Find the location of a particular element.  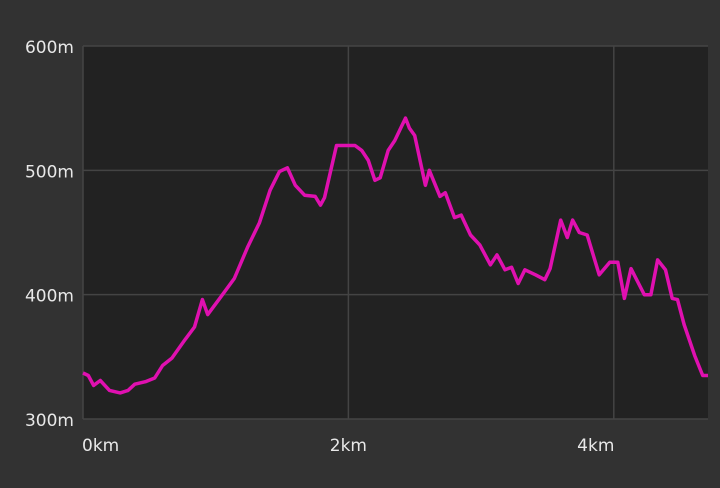

x-tick-label: 2km is located at coordinates (348, 446).